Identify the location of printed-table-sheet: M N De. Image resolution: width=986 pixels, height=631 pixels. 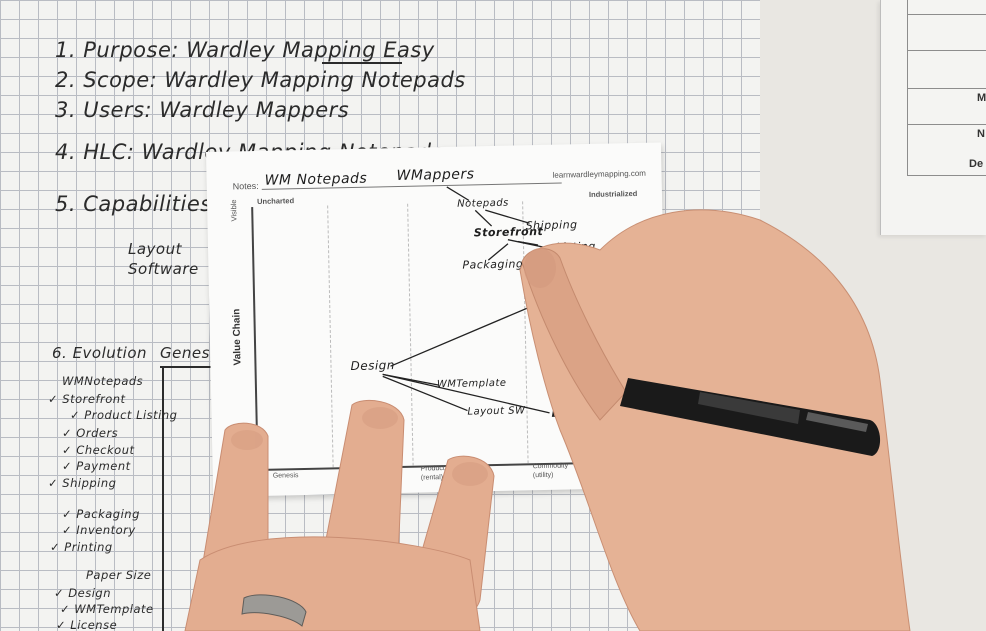
(933, 117).